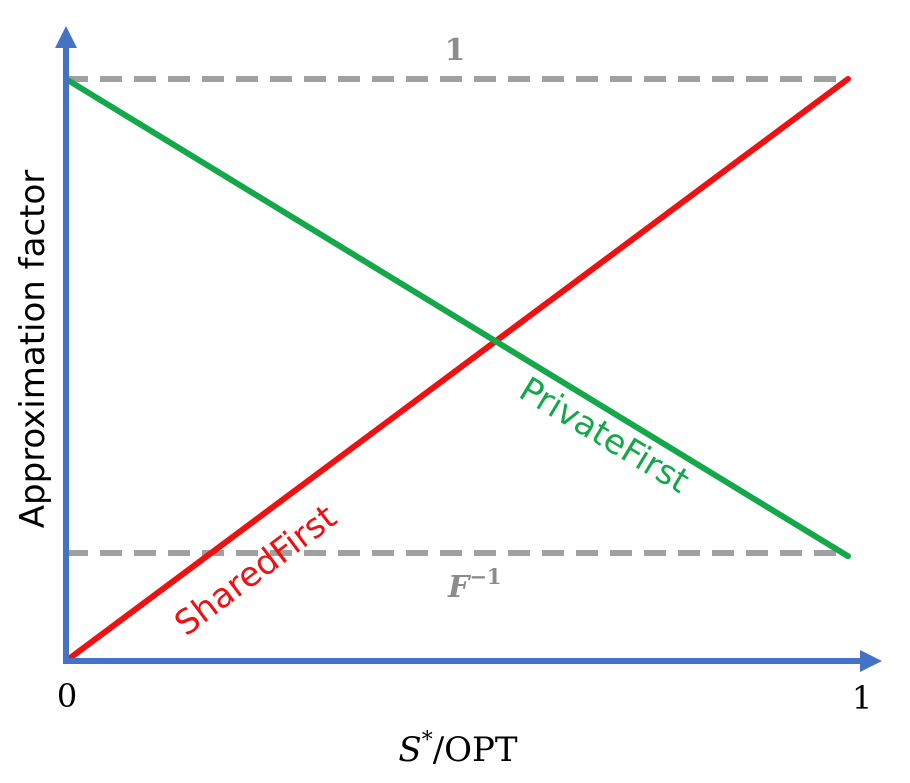 The height and width of the screenshot is (783, 910). I want to click on x-axis-arrowhead, so click(871, 661).